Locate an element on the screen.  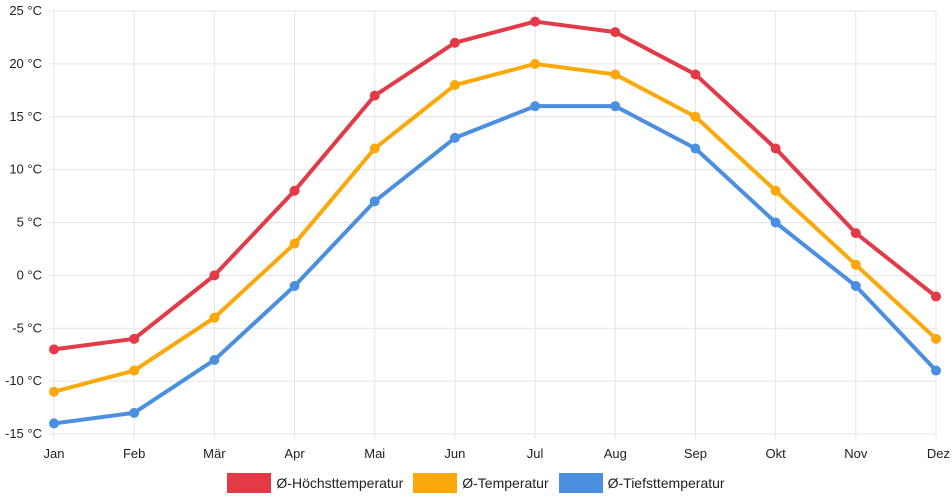
x-tick-label: Dez is located at coordinates (938, 453).